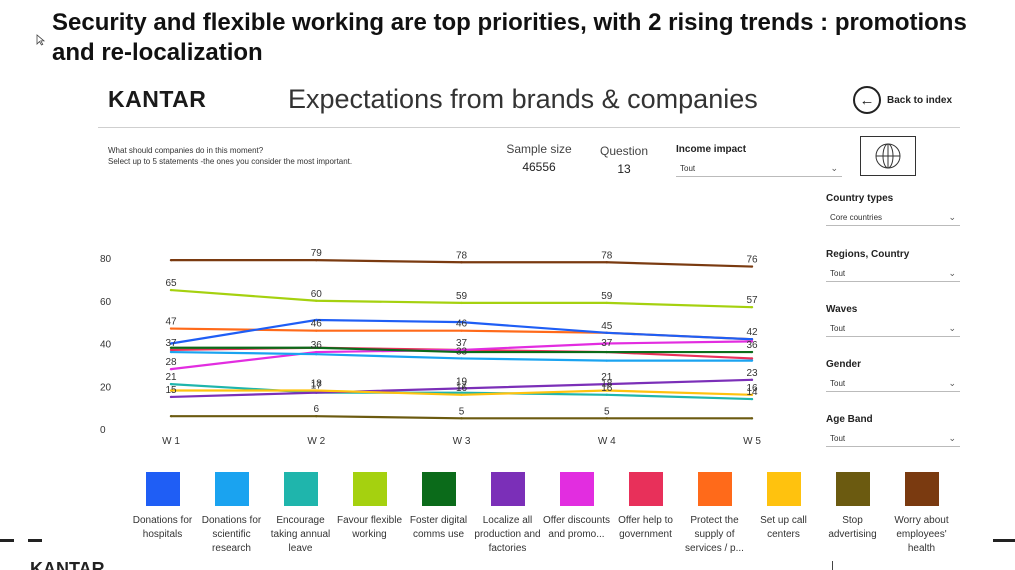 Image resolution: width=1015 pixels, height=570 pixels. Describe the element at coordinates (317, 253) in the screenshot. I see `data-label: 79` at that location.